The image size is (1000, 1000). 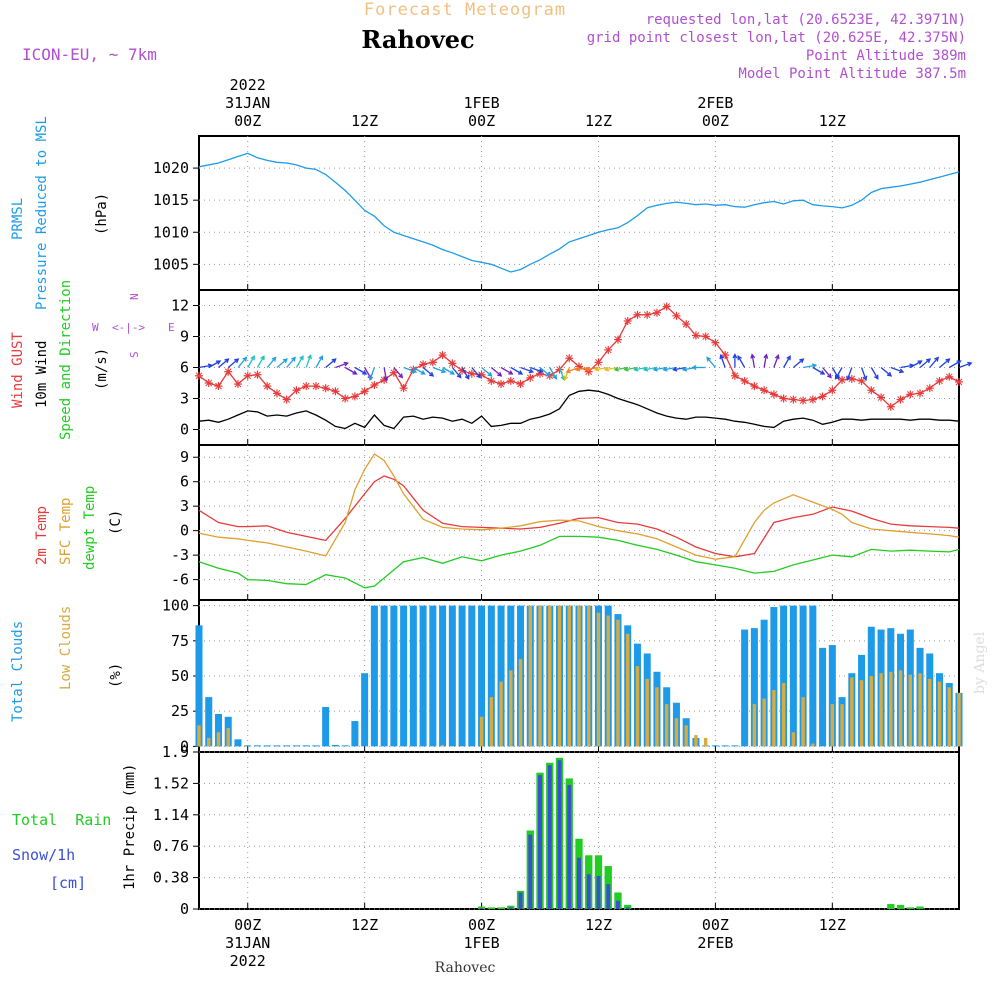 I want to click on requested-coords: requested lon,lat (20.6523E, 42.3971N), so click(x=806, y=20).